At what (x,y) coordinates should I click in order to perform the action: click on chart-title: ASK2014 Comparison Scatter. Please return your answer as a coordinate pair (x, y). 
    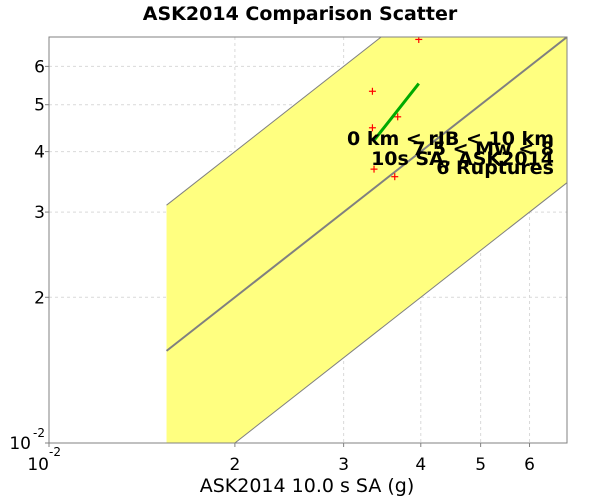
    Looking at the image, I should click on (300, 14).